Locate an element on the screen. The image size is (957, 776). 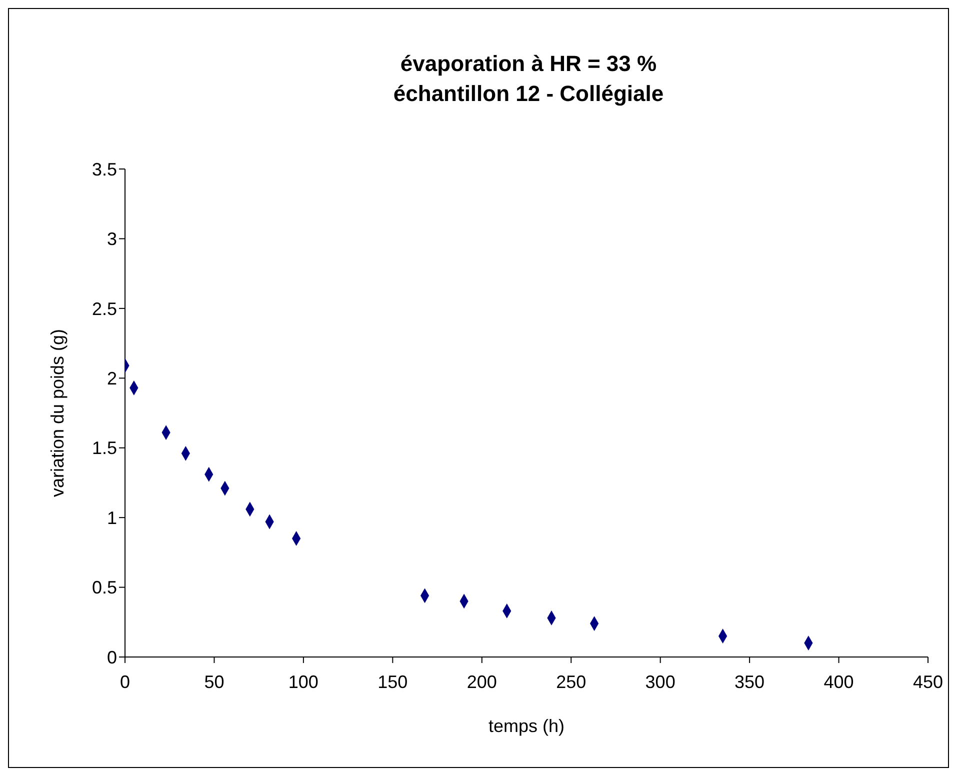
y-tick-label: 1.5 is located at coordinates (104, 448).